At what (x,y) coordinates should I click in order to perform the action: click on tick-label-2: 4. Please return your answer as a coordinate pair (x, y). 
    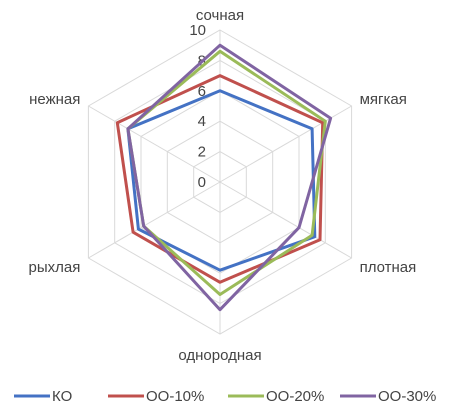
    Looking at the image, I should click on (202, 121).